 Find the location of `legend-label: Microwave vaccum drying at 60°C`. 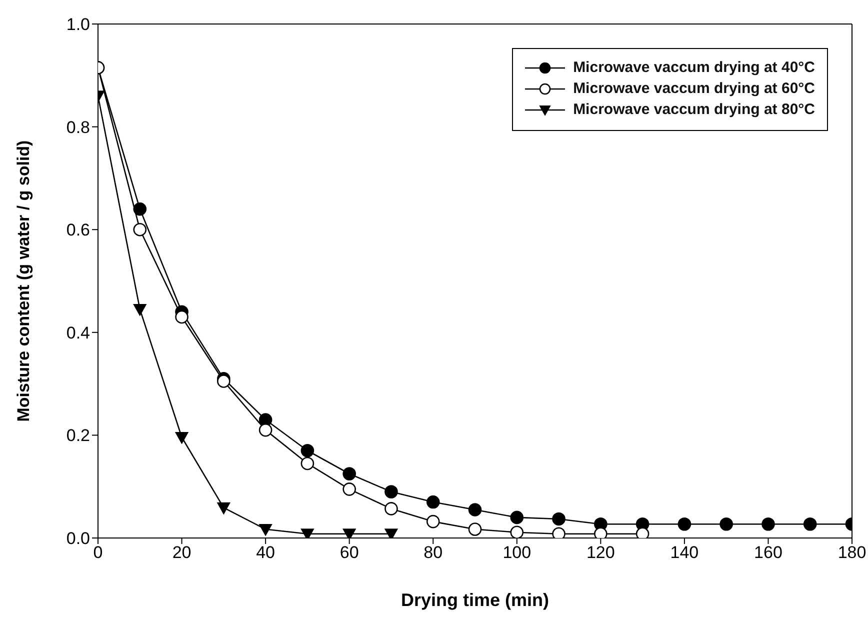

legend-label: Microwave vaccum drying at 60°C is located at coordinates (694, 88).